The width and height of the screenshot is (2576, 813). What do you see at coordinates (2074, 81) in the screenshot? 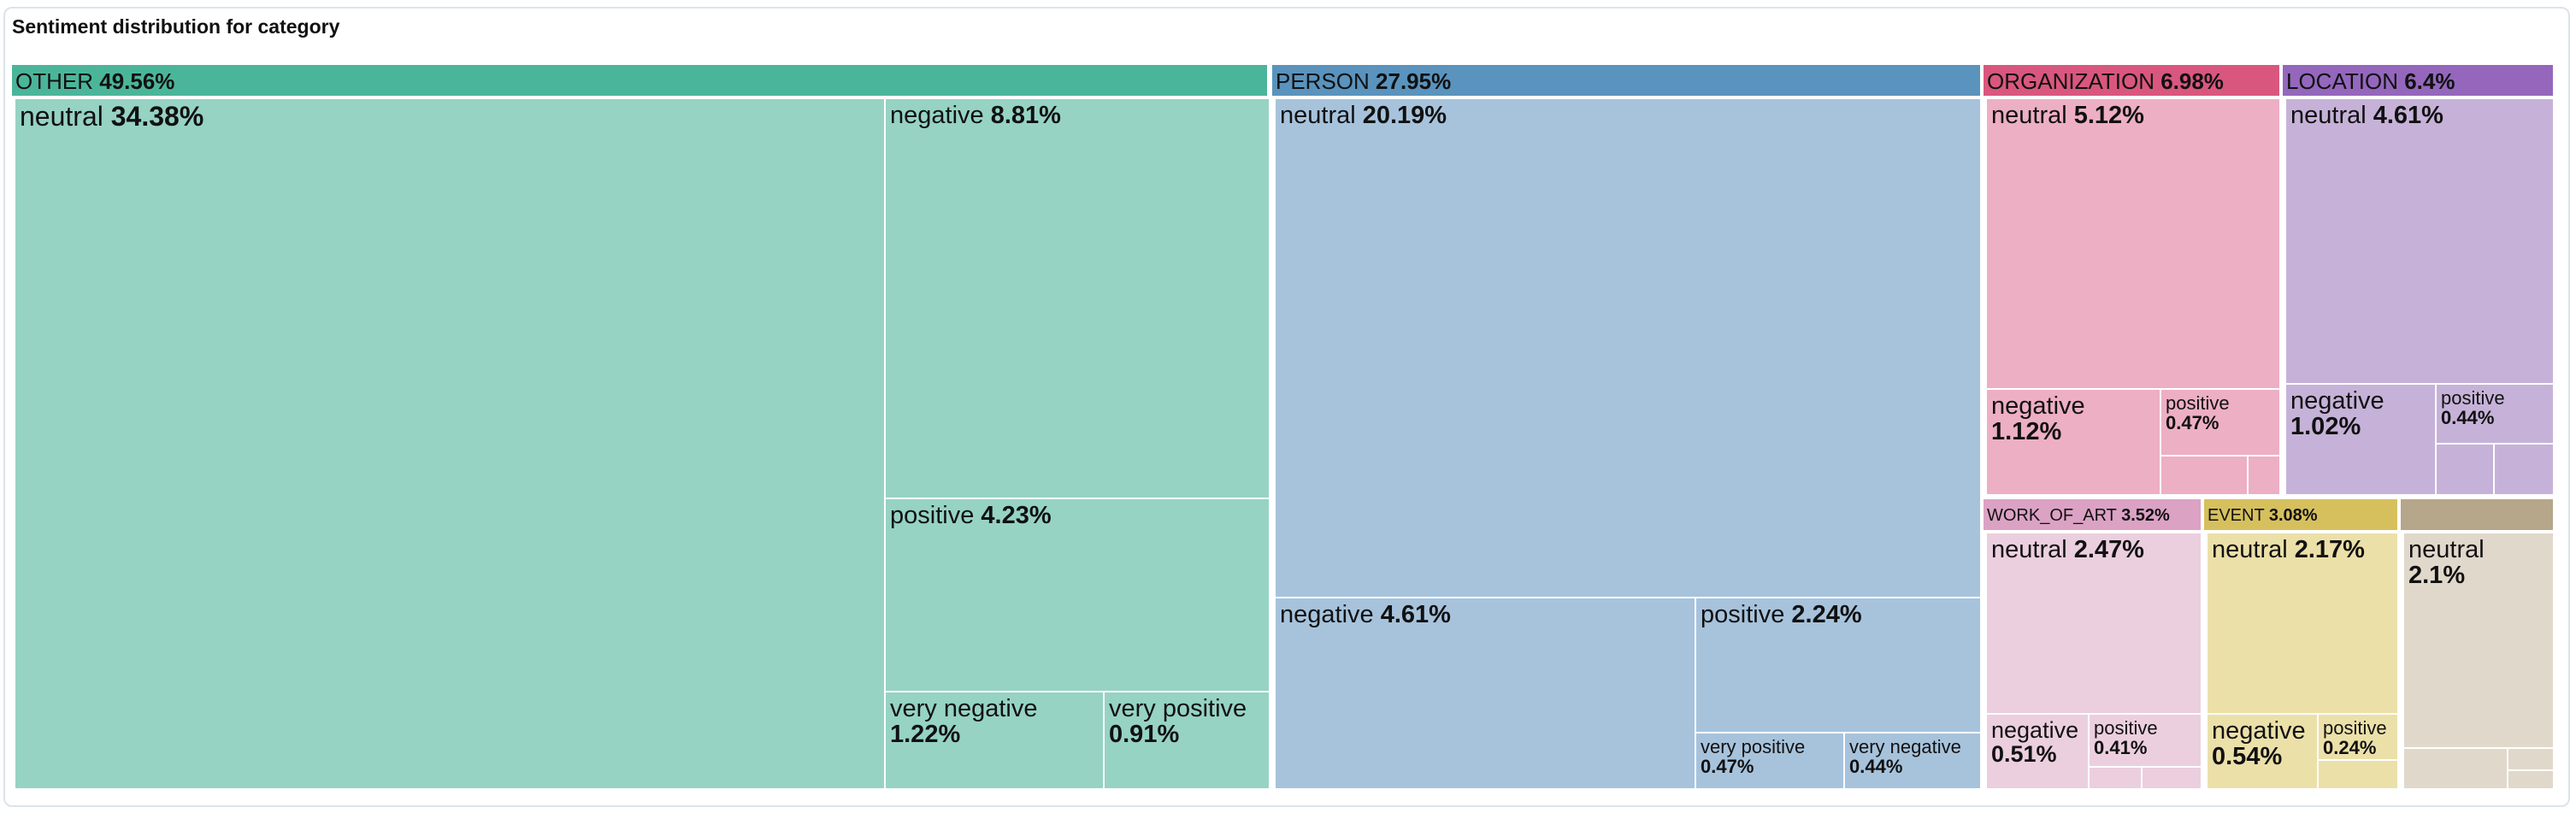
I see `category-name: ORGANIZATION` at bounding box center [2074, 81].